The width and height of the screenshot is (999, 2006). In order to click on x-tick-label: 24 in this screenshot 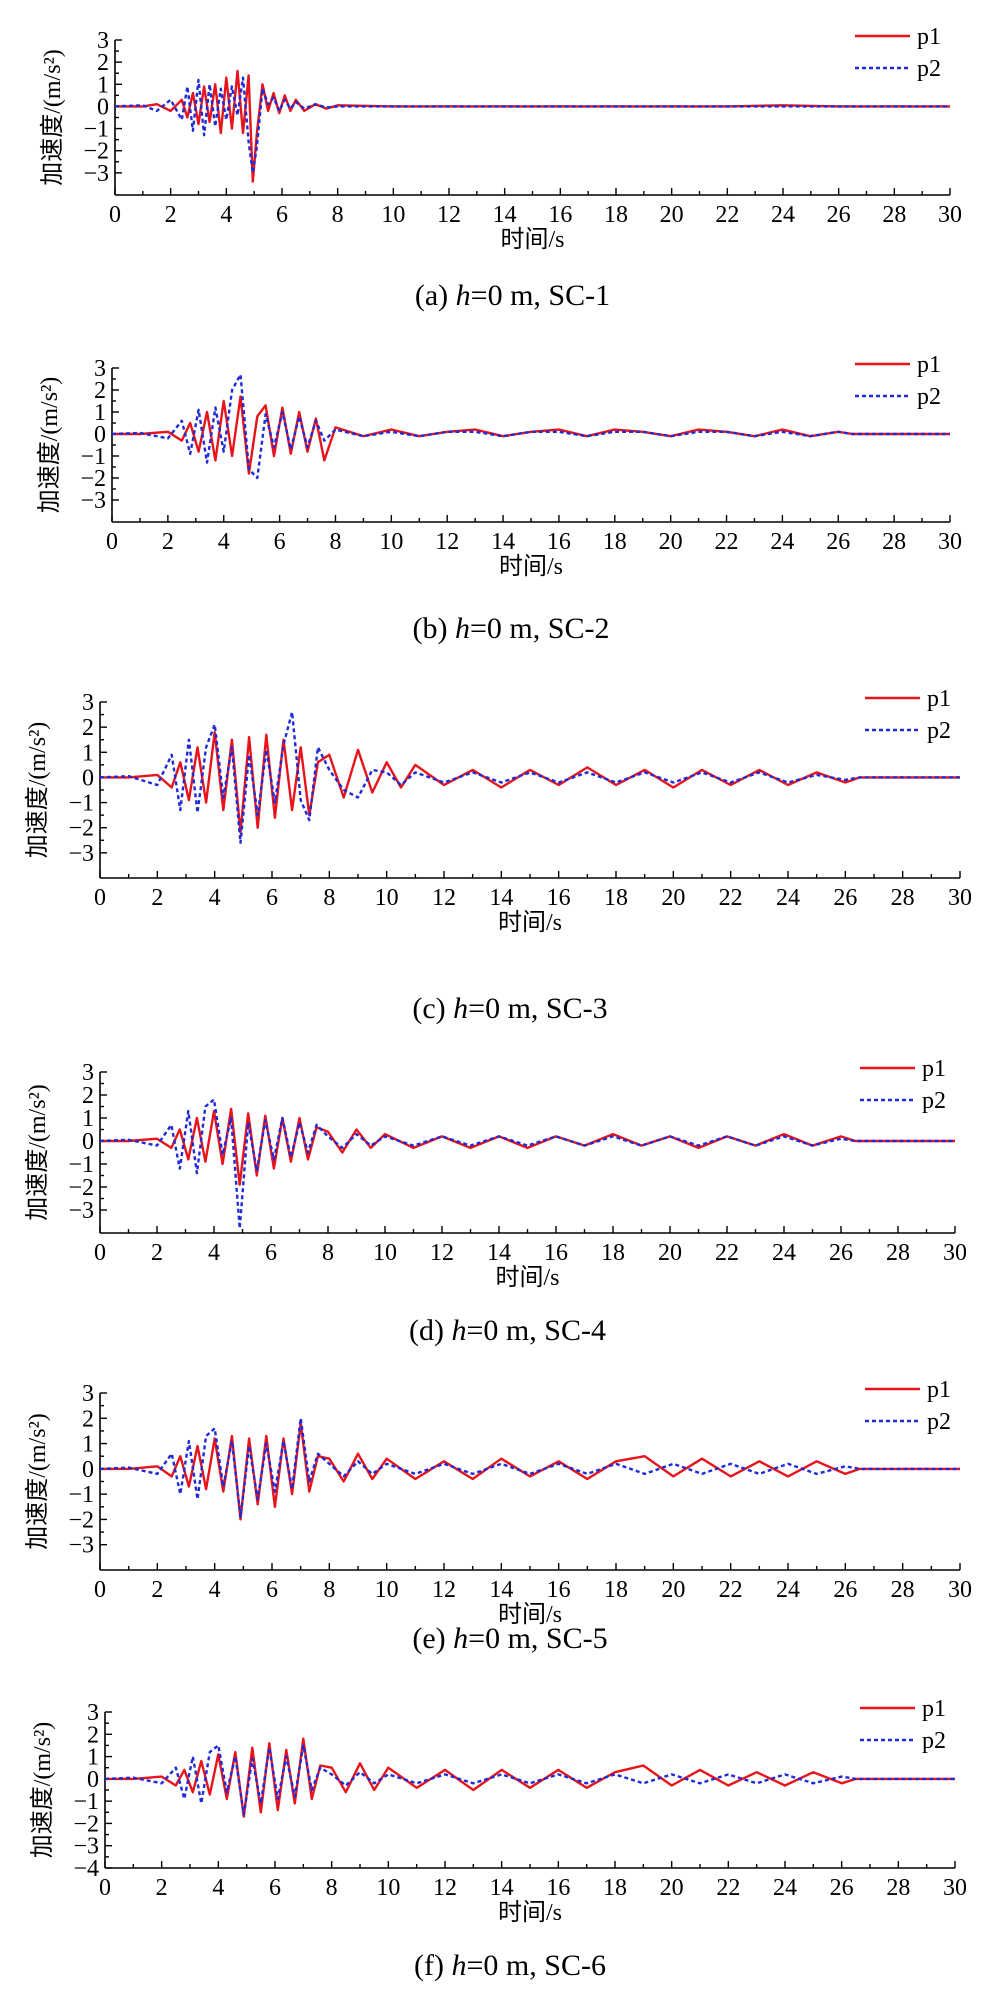, I will do `click(788, 898)`.